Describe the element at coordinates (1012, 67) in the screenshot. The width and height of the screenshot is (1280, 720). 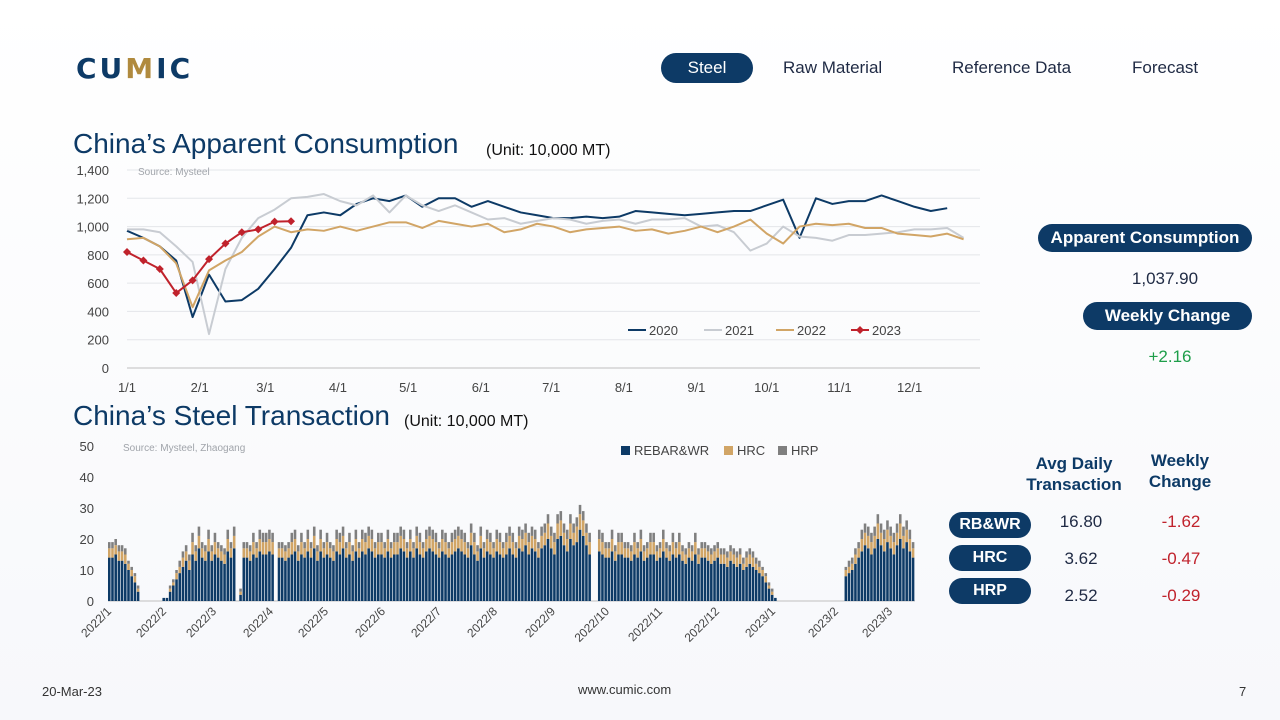
I see `tab-reference-data: Reference Data` at that location.